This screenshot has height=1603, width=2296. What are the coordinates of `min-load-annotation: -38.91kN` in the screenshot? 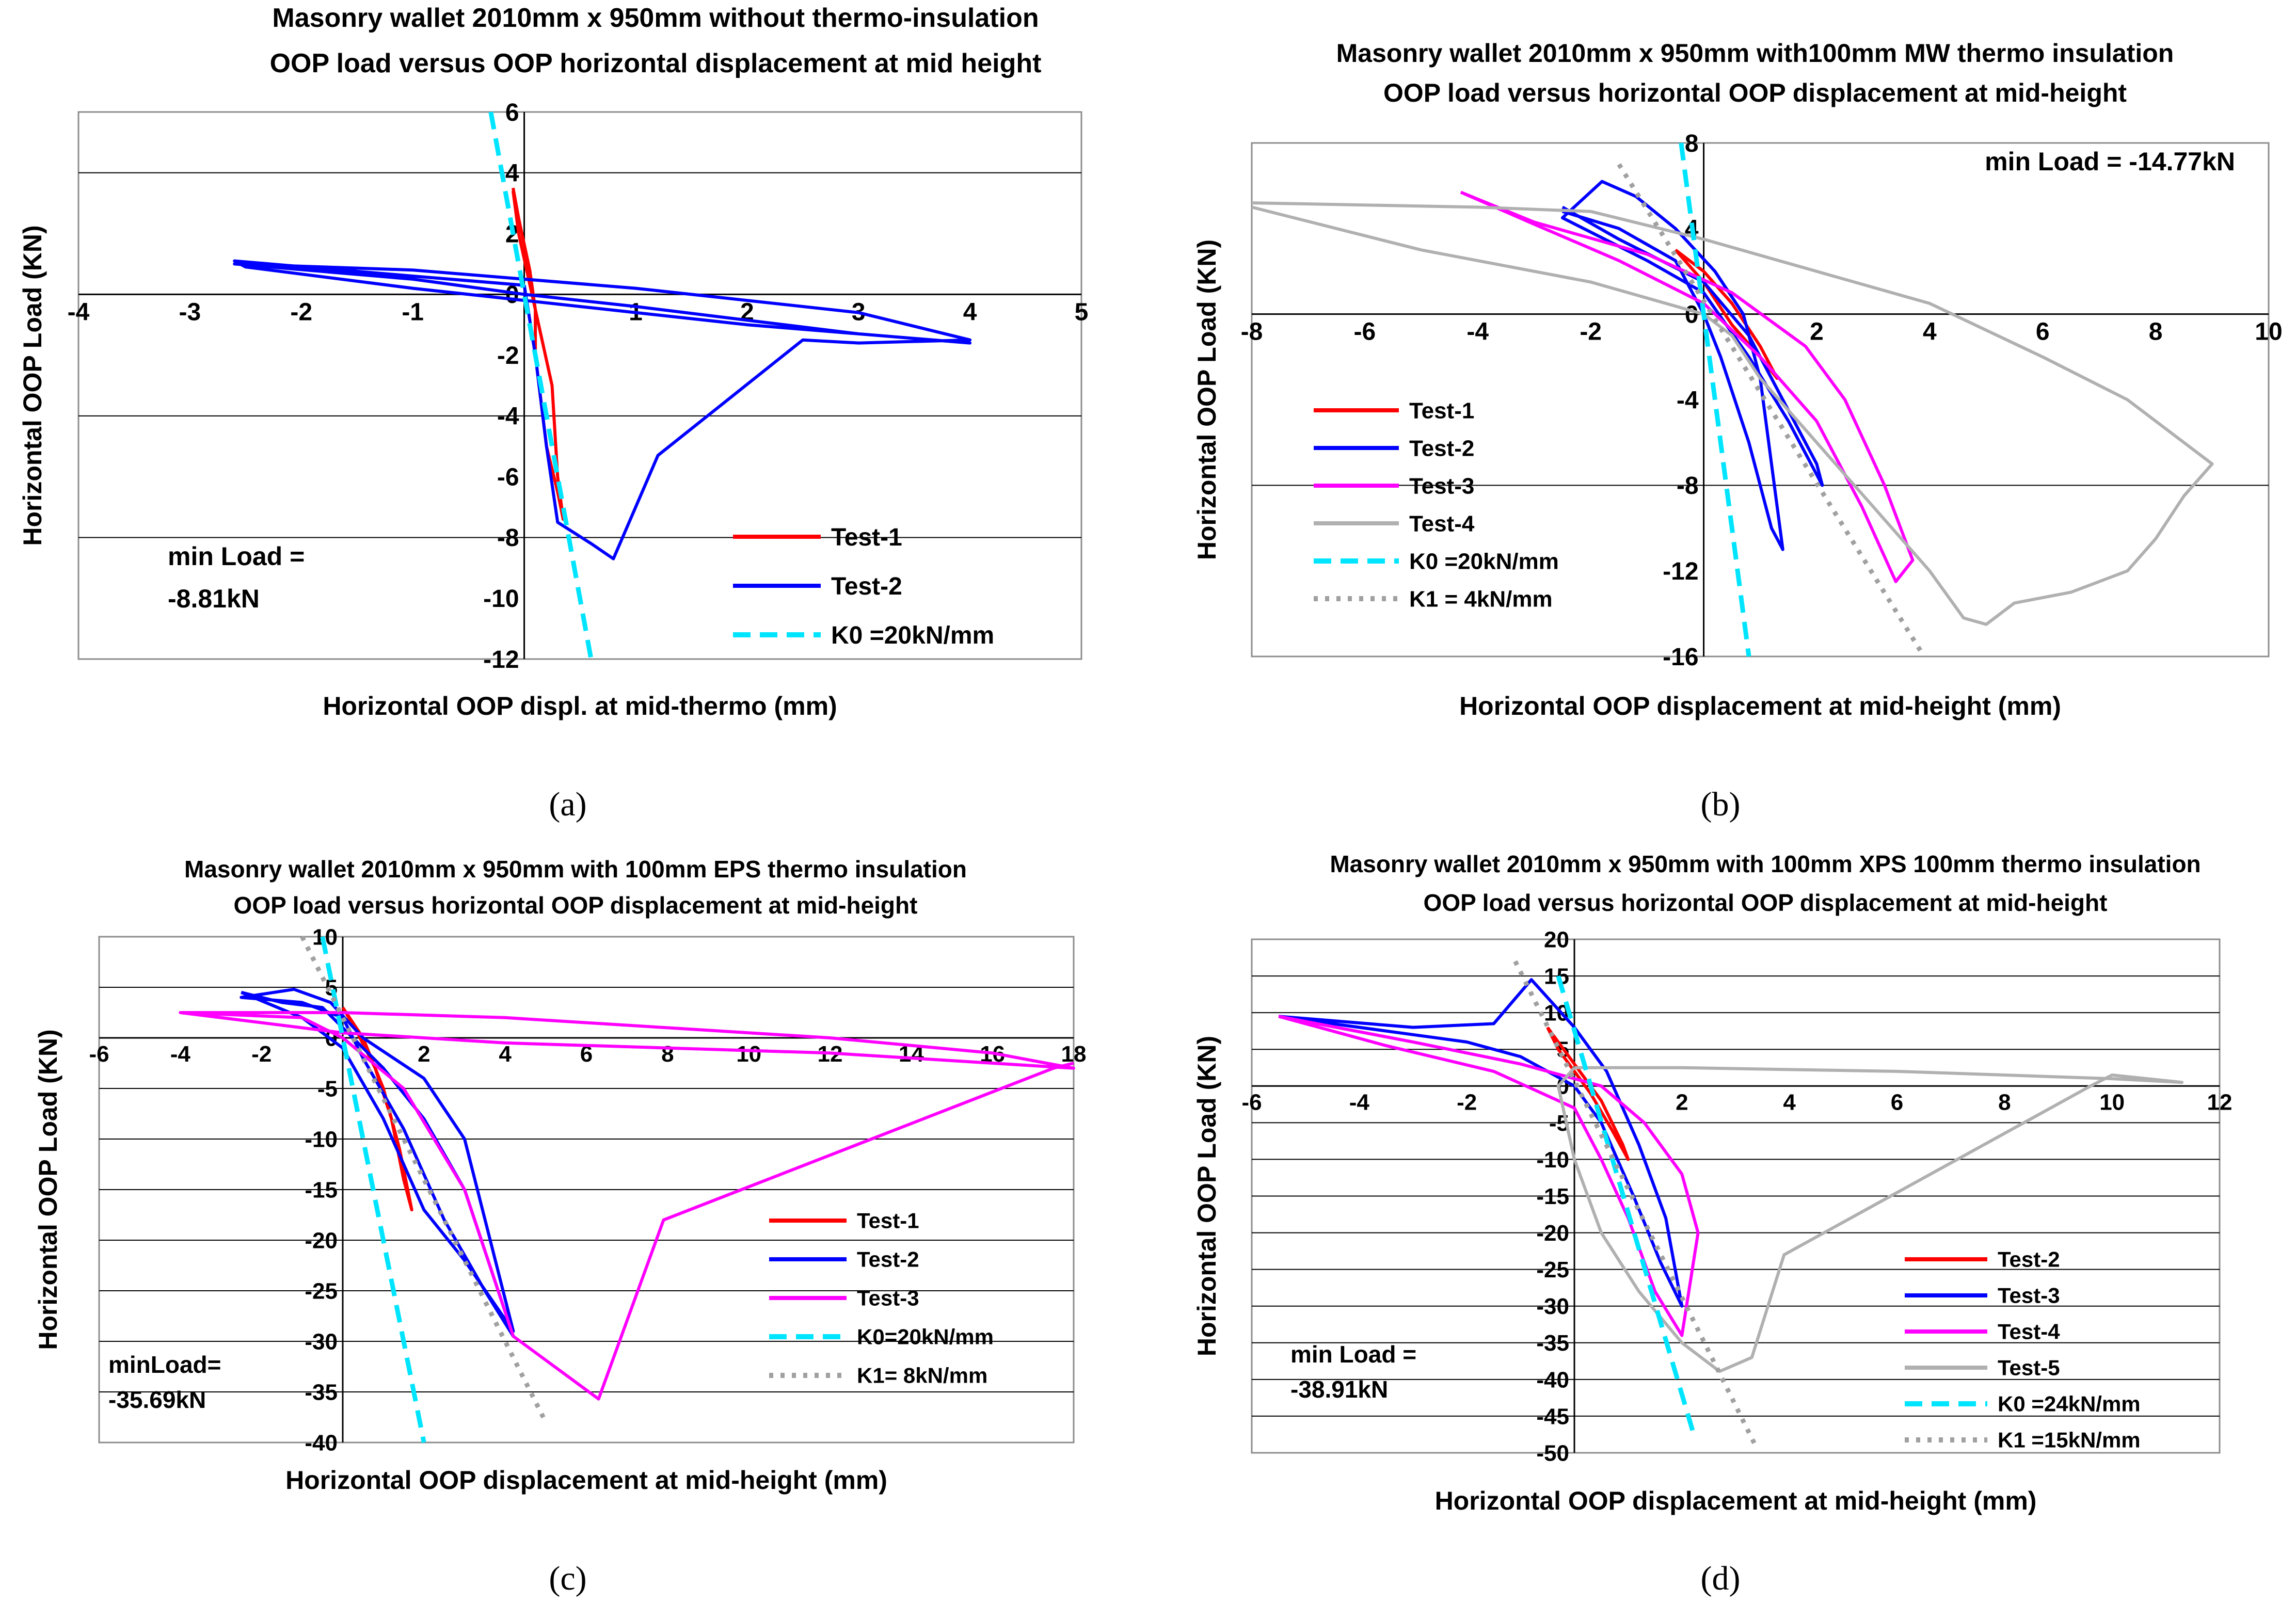 It's located at (1339, 1389).